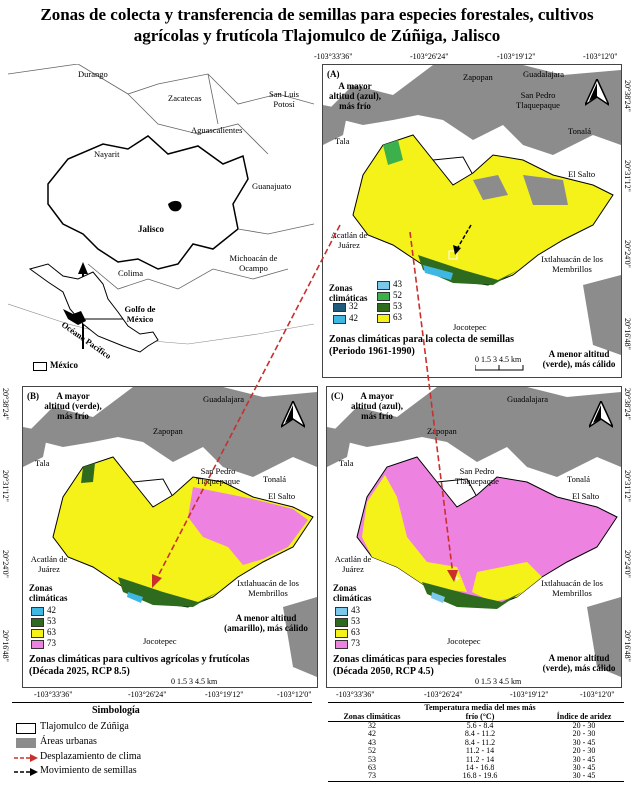  Describe the element at coordinates (355, 643) in the screenshot. I see `panel-c-zone-73: 73` at that location.